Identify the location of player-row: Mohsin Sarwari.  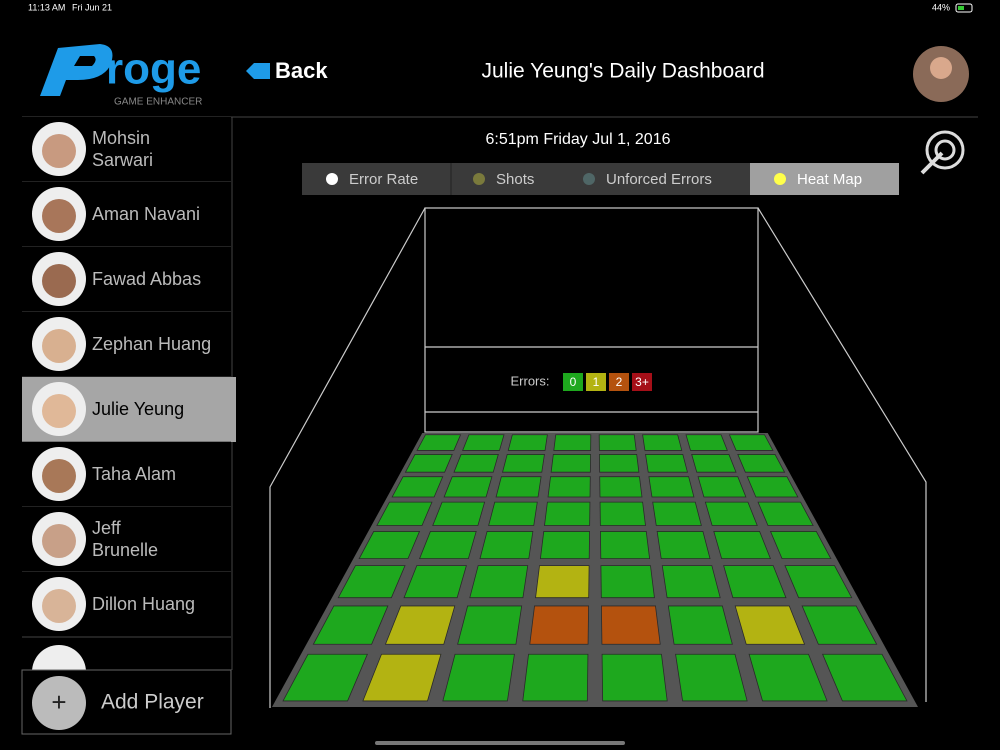
(126, 150).